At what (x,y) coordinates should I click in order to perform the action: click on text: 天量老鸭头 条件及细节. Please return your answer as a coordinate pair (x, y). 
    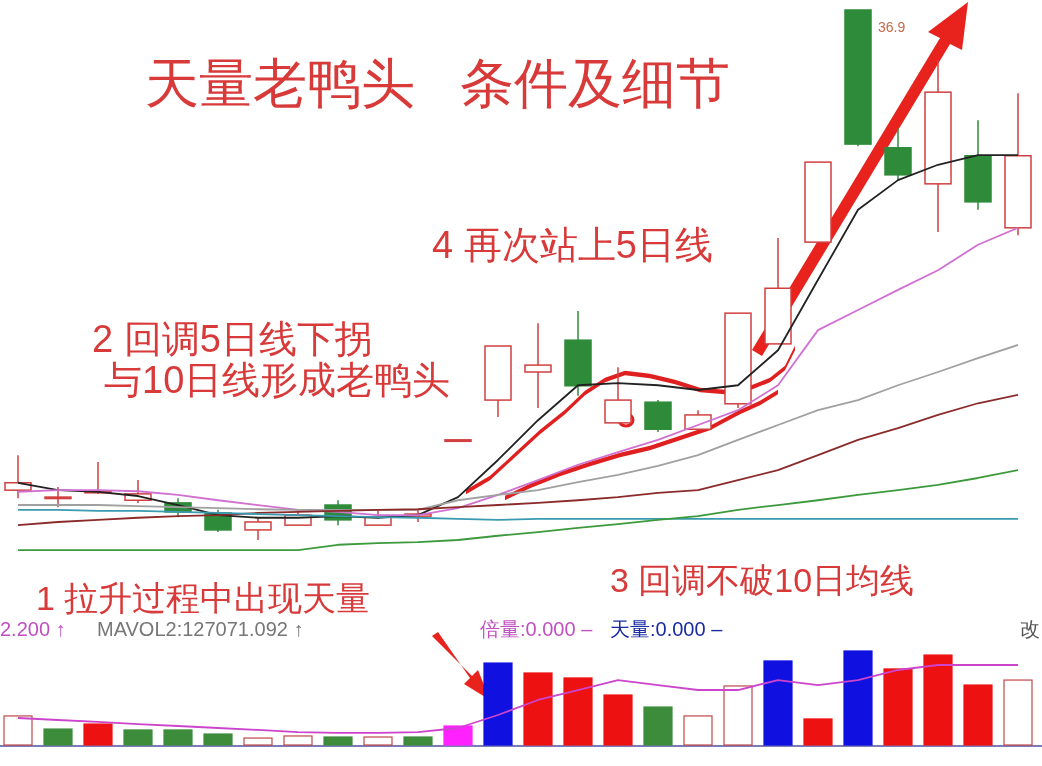
    Looking at the image, I should click on (438, 83).